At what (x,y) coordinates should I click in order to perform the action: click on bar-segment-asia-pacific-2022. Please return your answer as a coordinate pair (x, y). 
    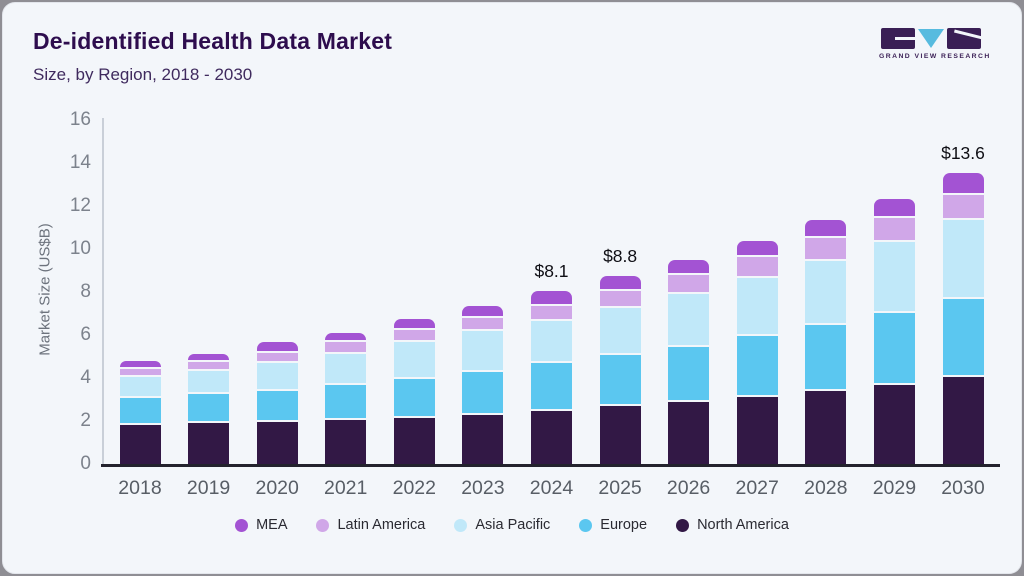
    Looking at the image, I should click on (414, 359).